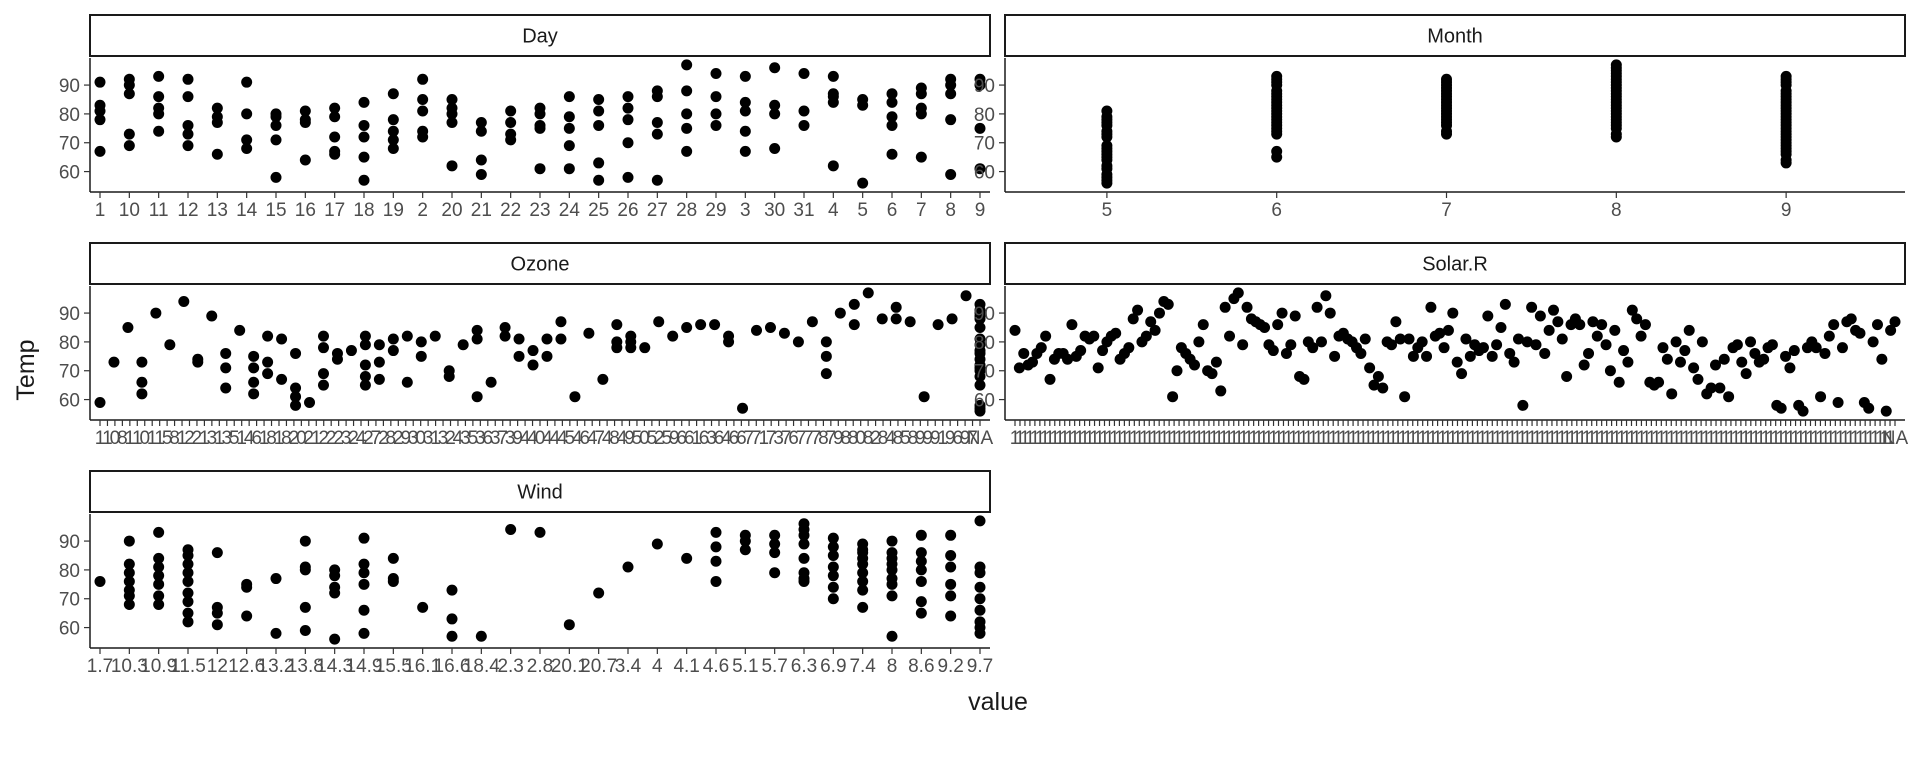 This screenshot has height=768, width=1920. What do you see at coordinates (540, 265) in the screenshot?
I see `facet-title: Ozone` at bounding box center [540, 265].